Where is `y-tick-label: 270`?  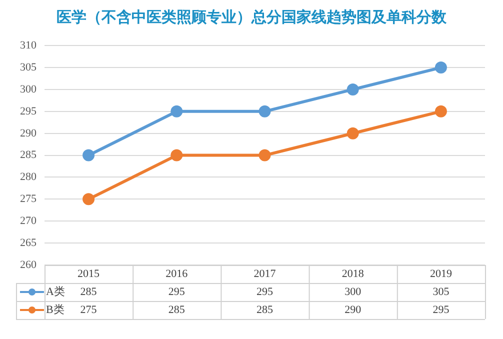
y-tick-label: 270 is located at coordinates (28, 221).